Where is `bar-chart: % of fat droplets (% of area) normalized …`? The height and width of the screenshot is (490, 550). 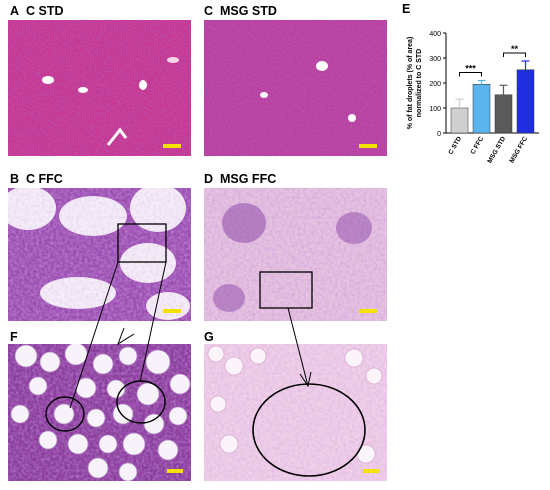 bar-chart: % of fat droplets (% of area) normalized … is located at coordinates (473, 98).